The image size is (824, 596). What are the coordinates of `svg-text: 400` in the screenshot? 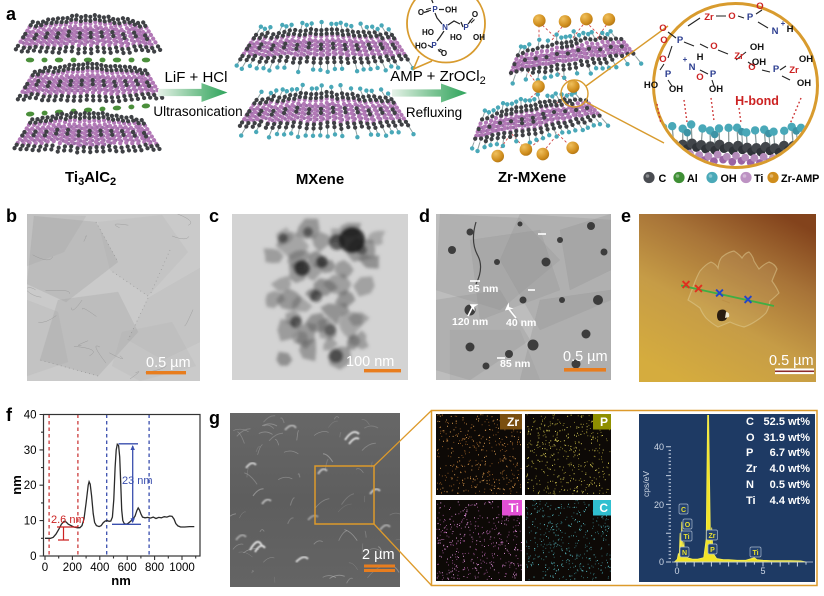 It's located at (99, 568).